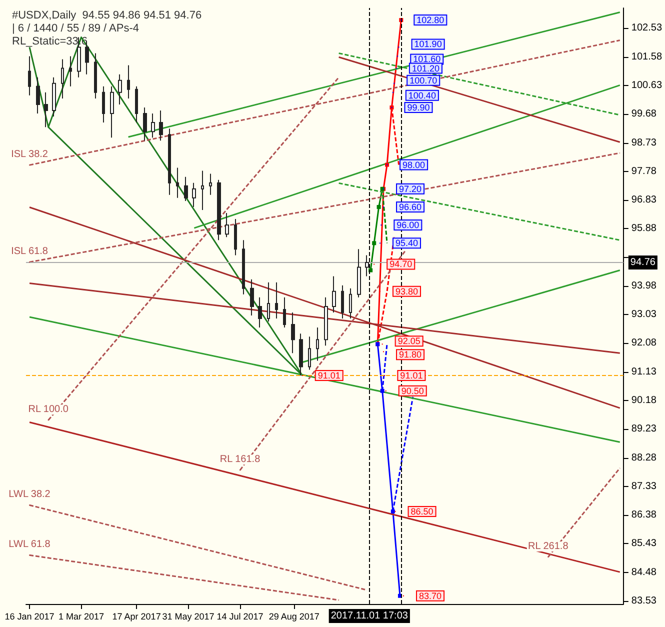 This screenshot has height=627, width=665. What do you see at coordinates (29, 617) in the screenshot?
I see `x-tick-label: 16 Jan 2017` at bounding box center [29, 617].